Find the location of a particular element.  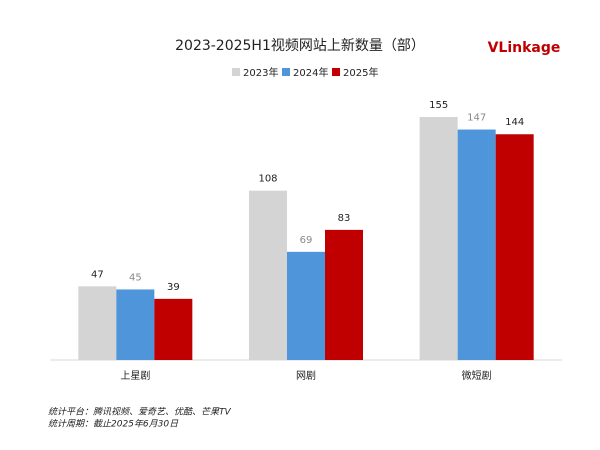

data-label: 83 is located at coordinates (344, 218).